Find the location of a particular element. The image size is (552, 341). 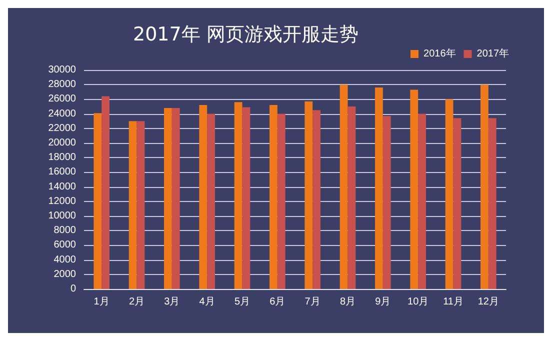

y-tick-label: 22000 is located at coordinates (62, 128).